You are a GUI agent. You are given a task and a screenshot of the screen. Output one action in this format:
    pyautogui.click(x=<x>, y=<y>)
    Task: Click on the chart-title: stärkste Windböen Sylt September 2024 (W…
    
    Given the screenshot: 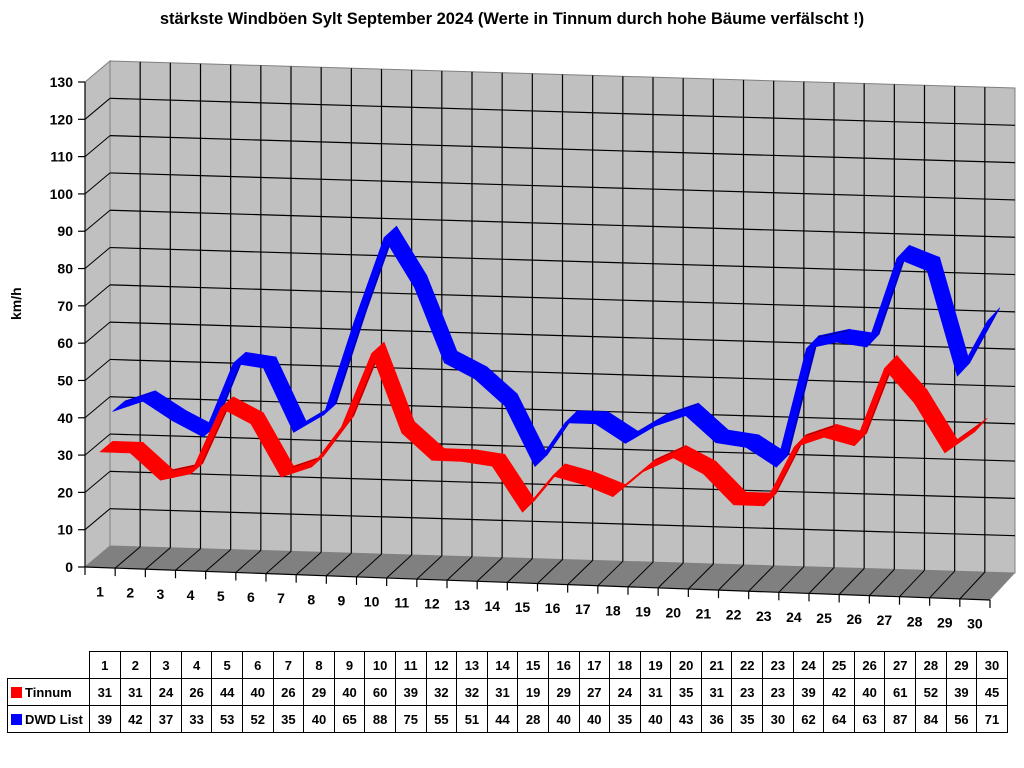 What is the action you would take?
    pyautogui.click(x=512, y=19)
    